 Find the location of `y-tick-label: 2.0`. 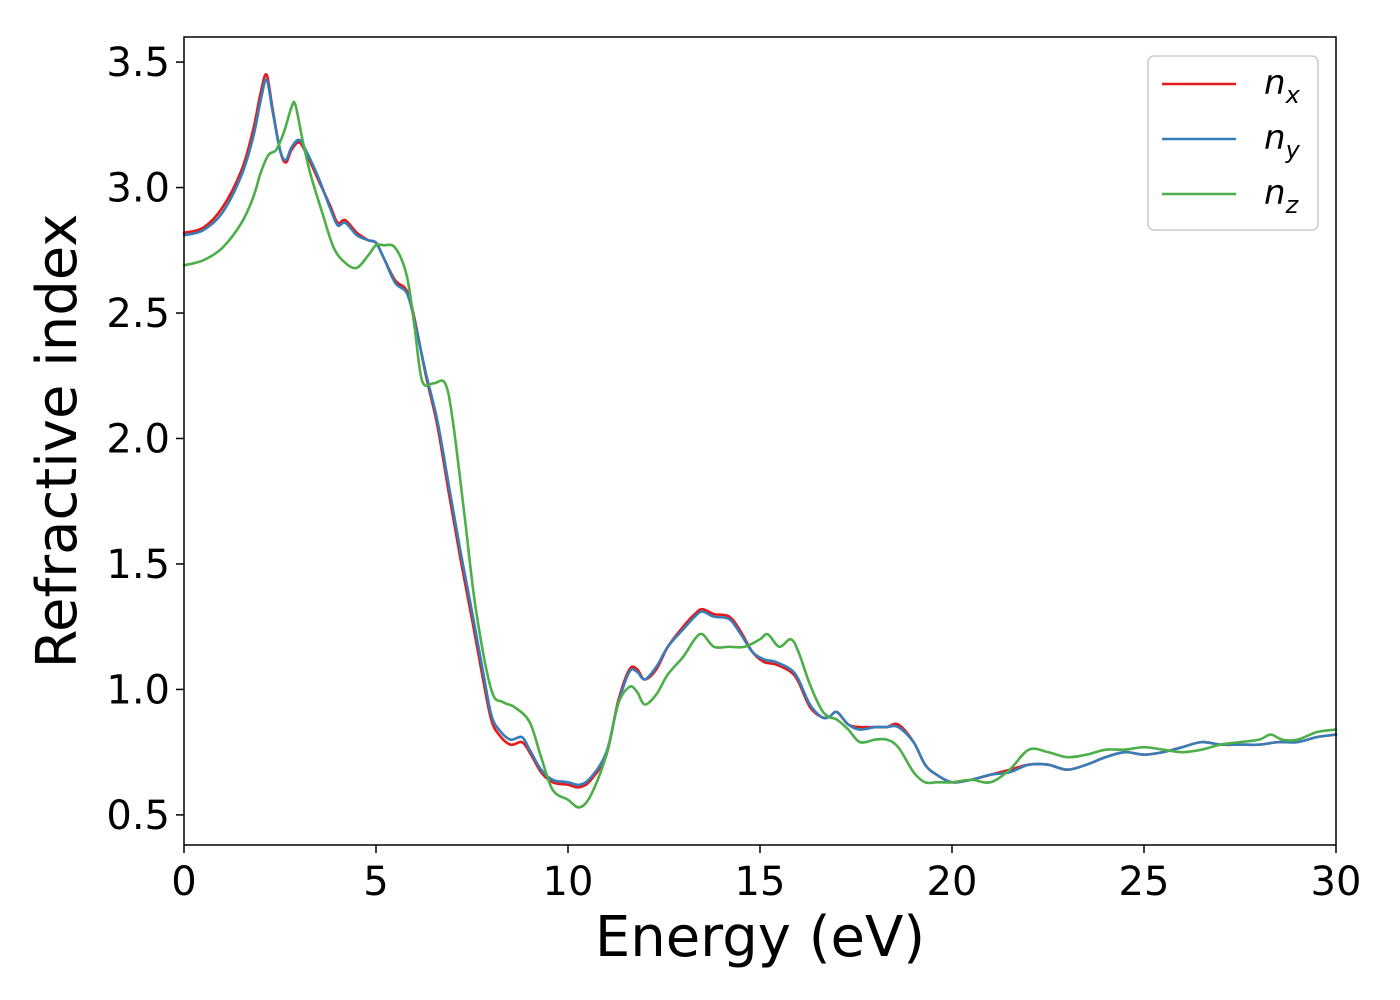

y-tick-label: 2.0 is located at coordinates (138, 439).